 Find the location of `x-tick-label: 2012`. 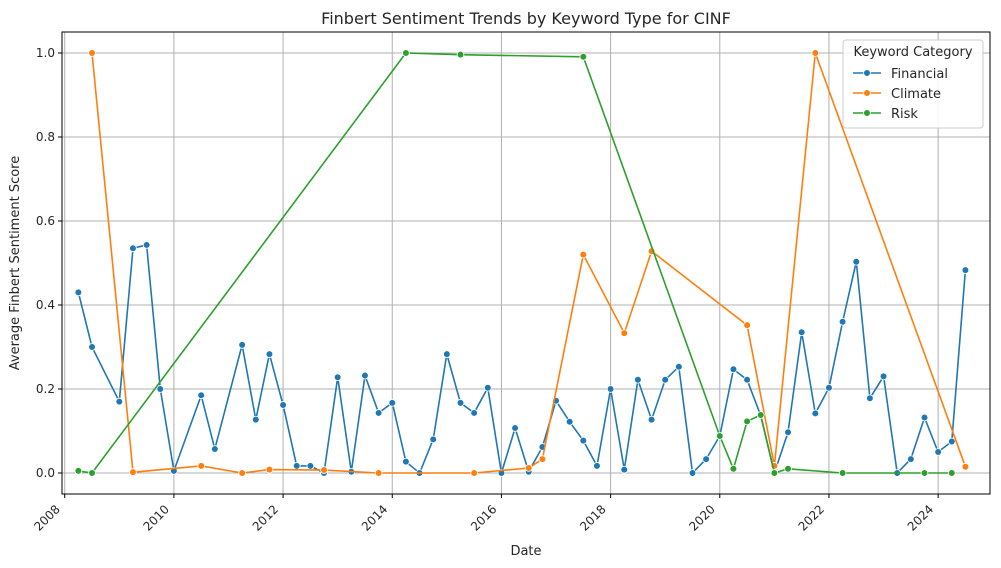

x-tick-label: 2012 is located at coordinates (265, 517).